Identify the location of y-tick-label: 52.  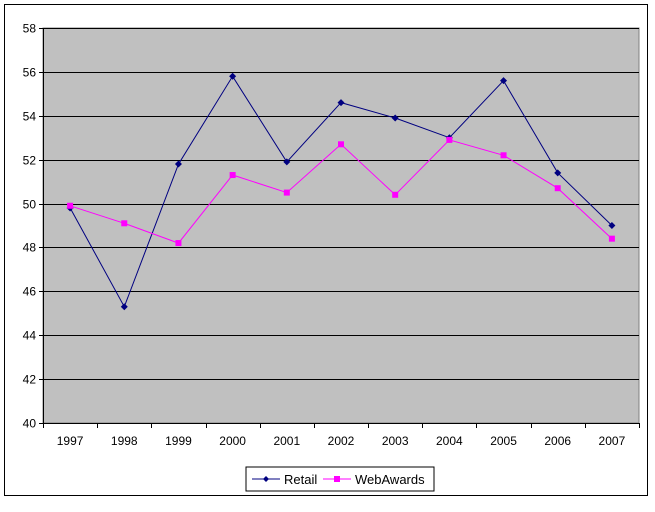
(30, 161).